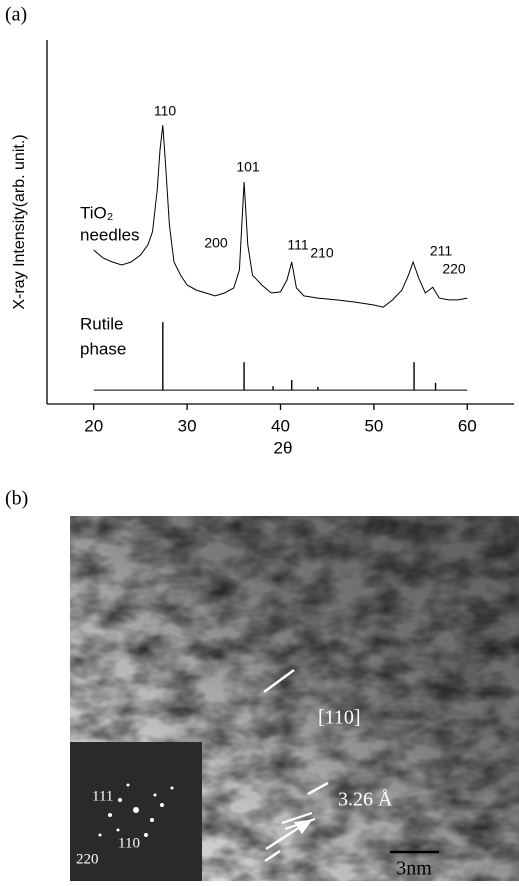 The height and width of the screenshot is (886, 519). I want to click on x-axis-label: 2θ, so click(283, 447).